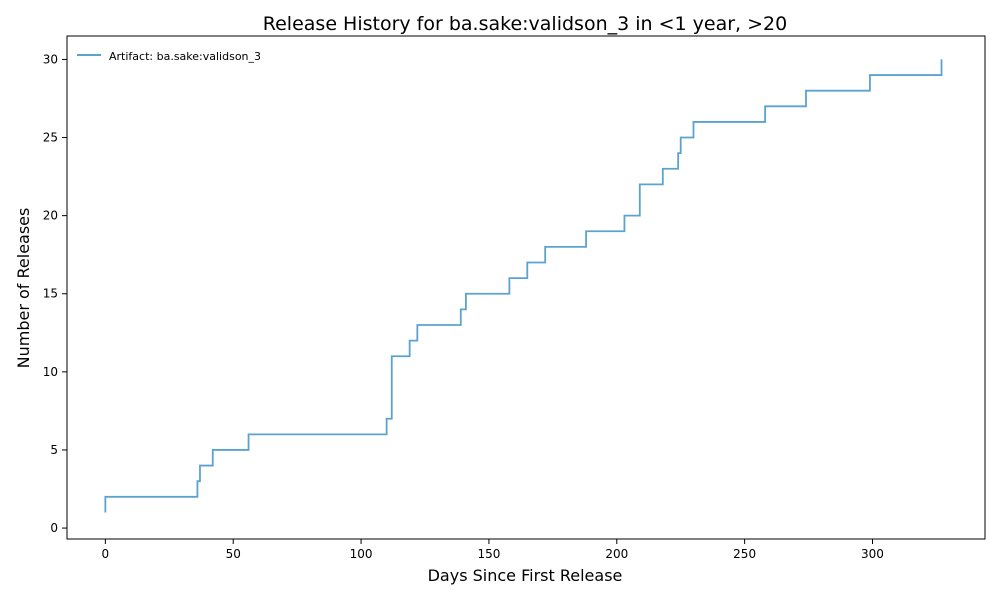 Image resolution: width=1000 pixels, height=600 pixels. I want to click on x-axis-label: Days Since First Release, so click(525, 575).